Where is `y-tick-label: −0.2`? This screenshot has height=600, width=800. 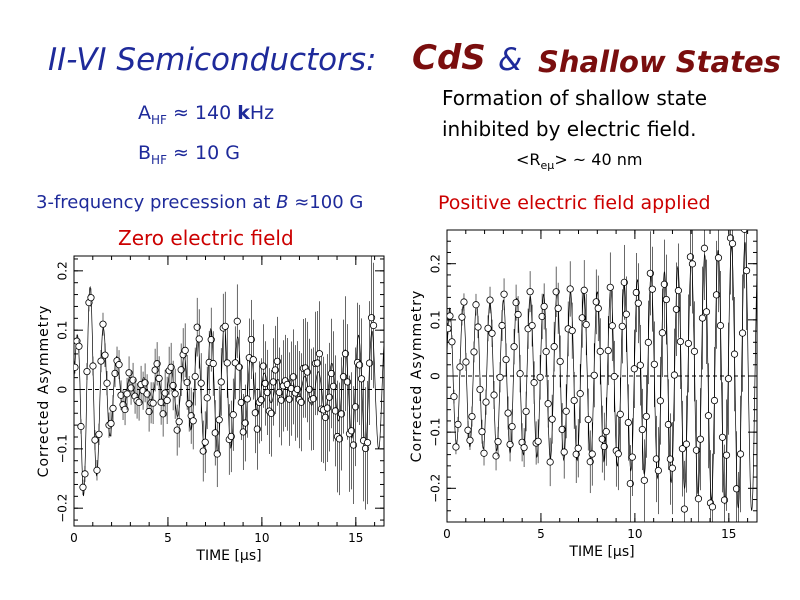
y-tick-label: −0.2 is located at coordinates (63, 508).